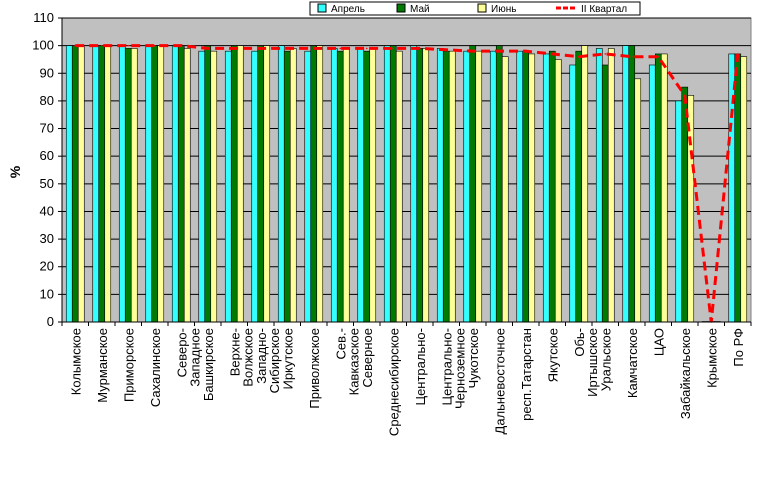 This screenshot has height=479, width=777. I want to click on x-tick-label: Верхне-Волжское, so click(241, 357).